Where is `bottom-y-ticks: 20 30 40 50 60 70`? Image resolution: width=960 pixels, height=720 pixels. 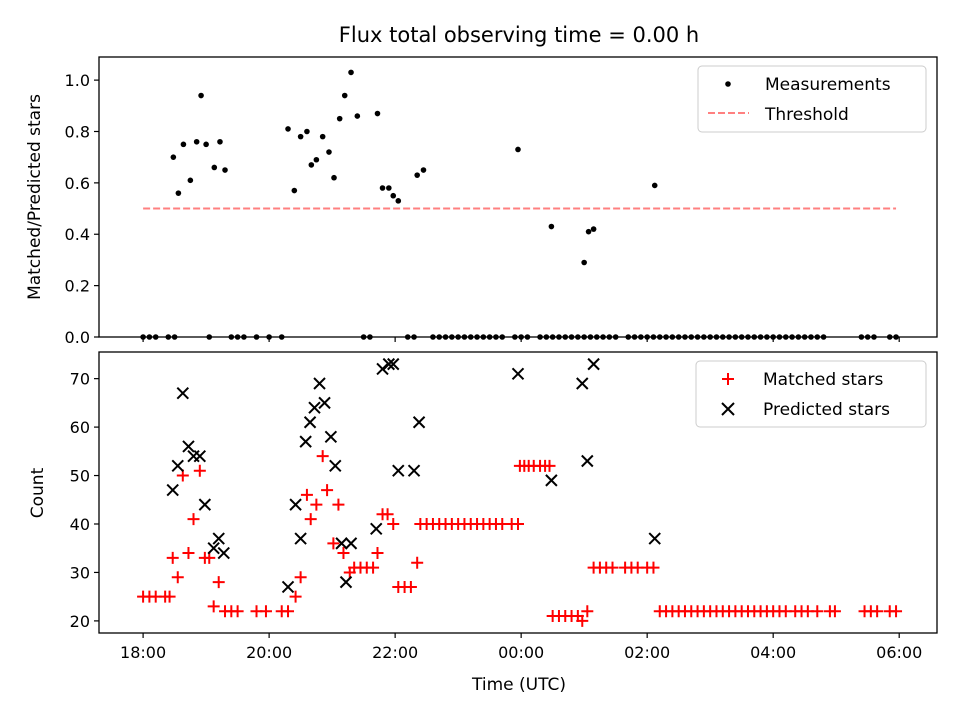 bottom-y-ticks: 20 30 40 50 60 70 is located at coordinates (84, 500).